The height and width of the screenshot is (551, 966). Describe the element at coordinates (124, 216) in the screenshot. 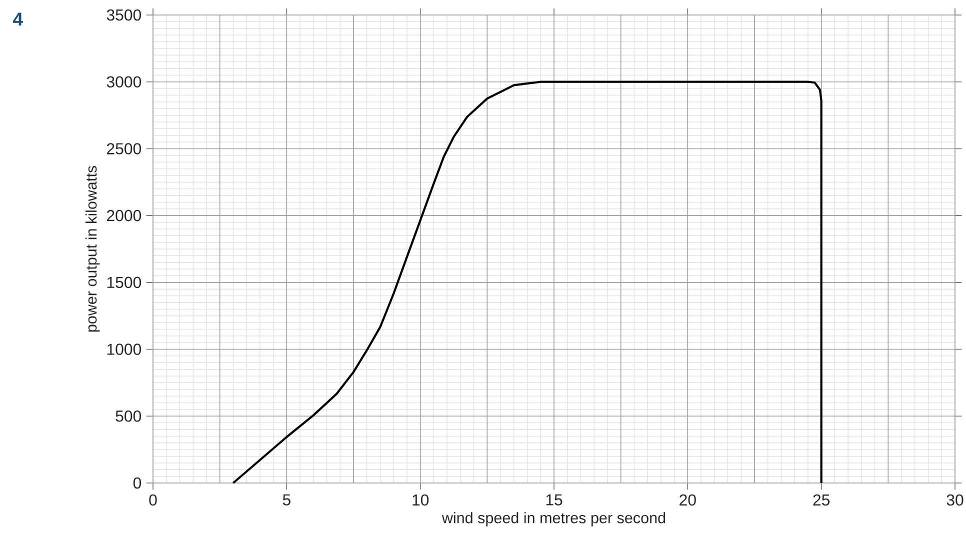

I see `y-tick-label: 2000` at that location.